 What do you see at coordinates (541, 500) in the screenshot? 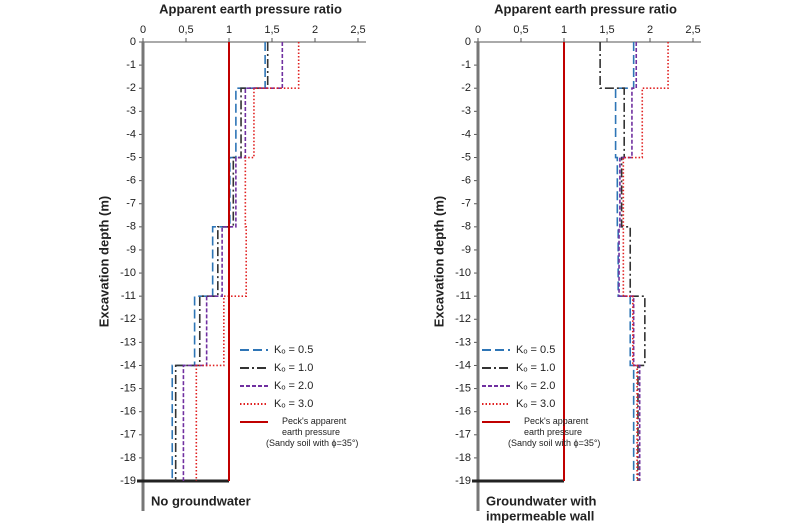
I see `annotation: Groundwater with` at bounding box center [541, 500].